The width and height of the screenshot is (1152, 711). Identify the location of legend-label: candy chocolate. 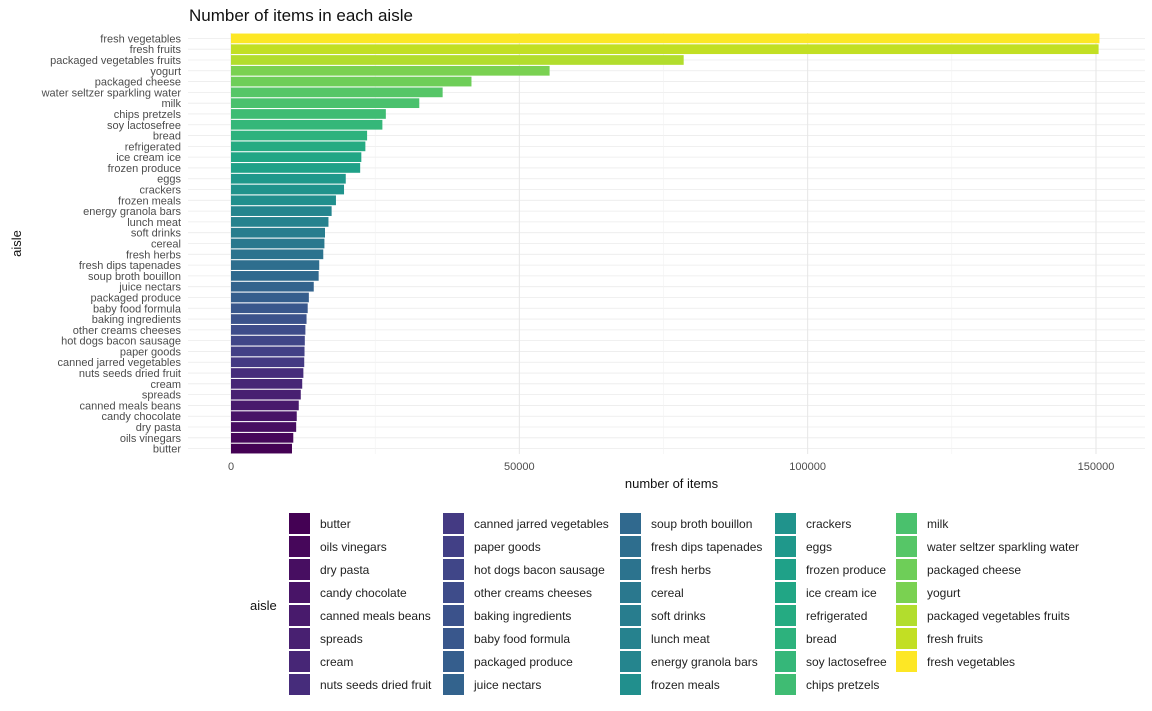
(363, 593).